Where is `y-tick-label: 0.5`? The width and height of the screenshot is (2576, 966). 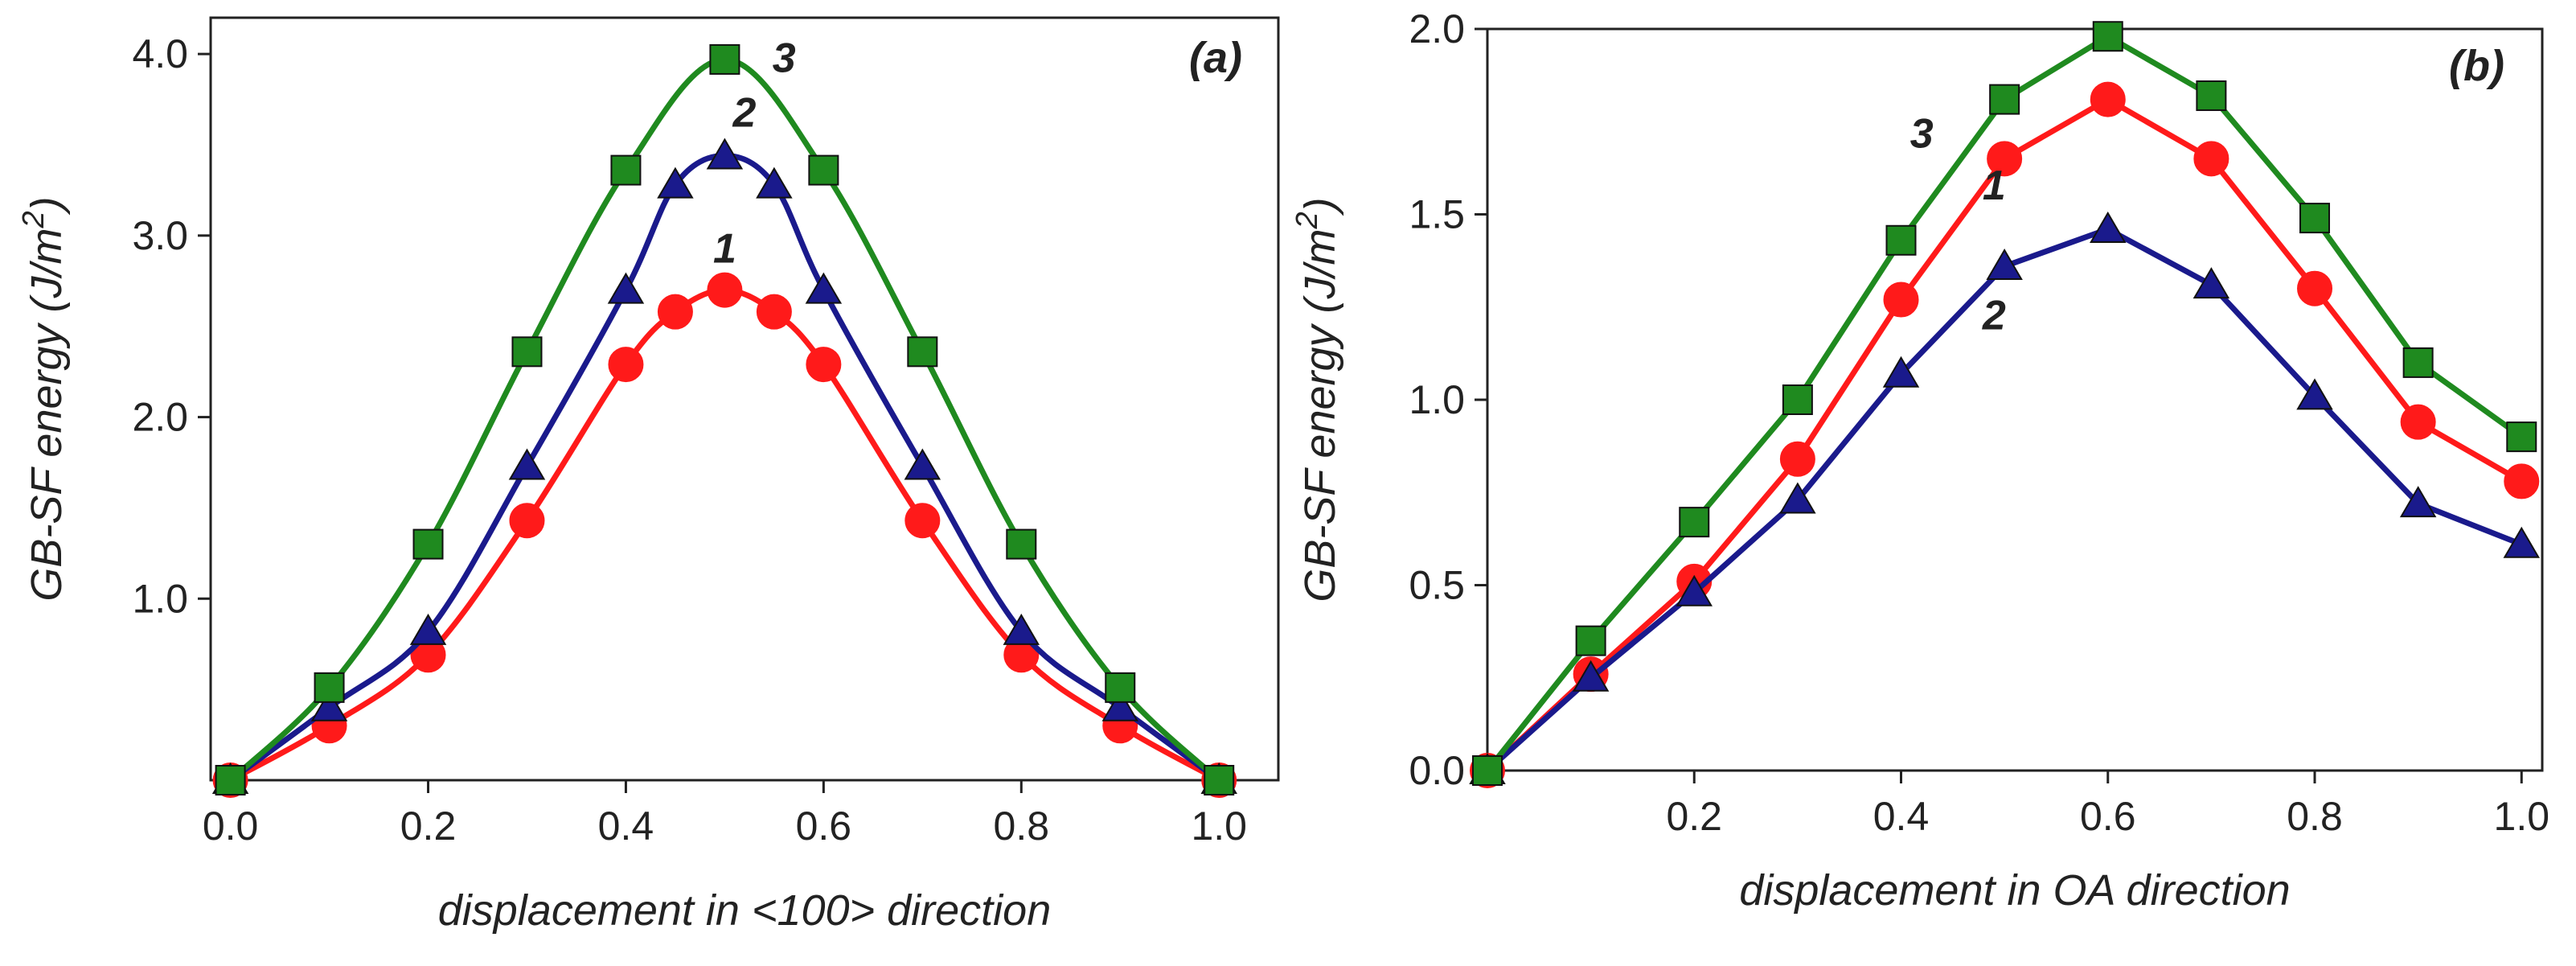
y-tick-label: 0.5 is located at coordinates (1437, 585).